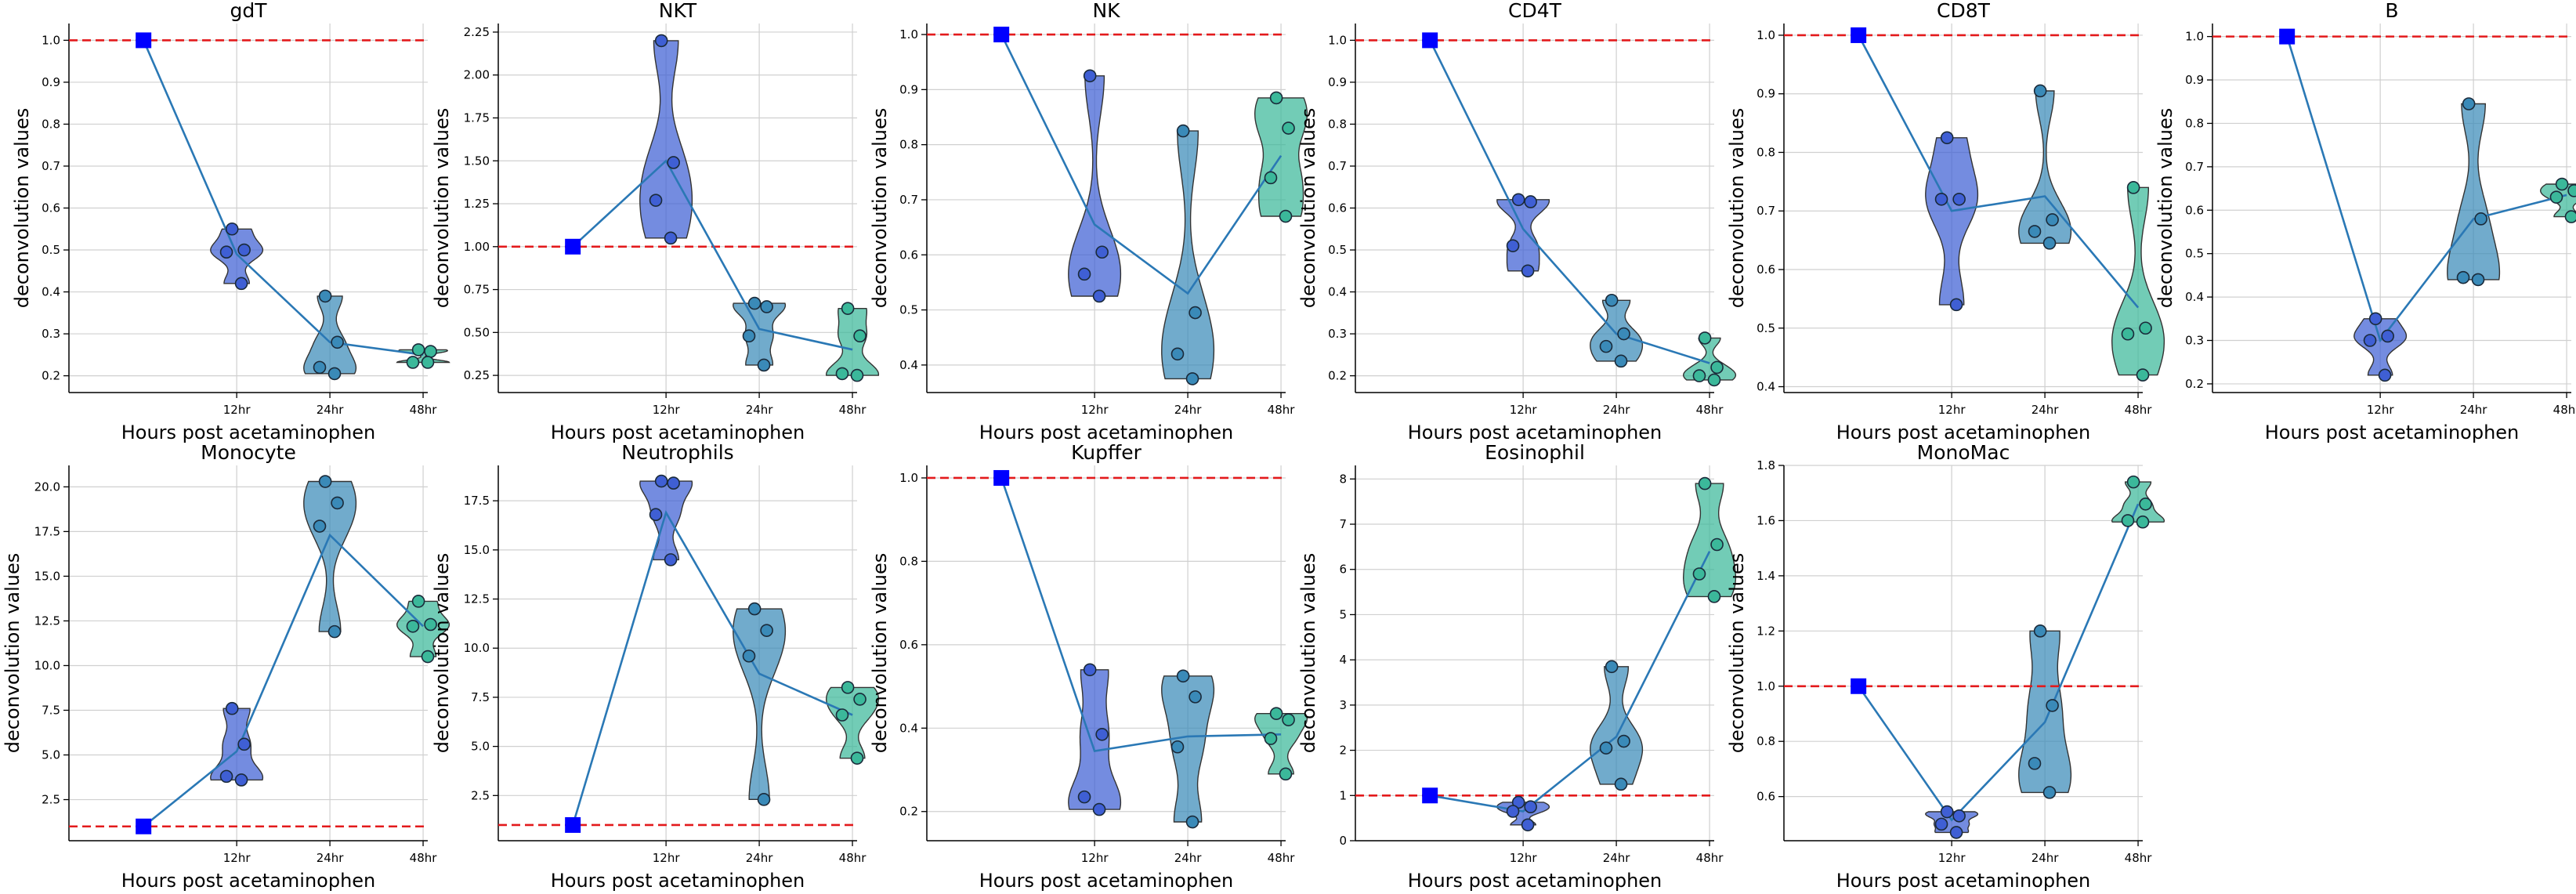 This screenshot has height=894, width=2576. I want to click on y-tick-label: 2, so click(1343, 751).